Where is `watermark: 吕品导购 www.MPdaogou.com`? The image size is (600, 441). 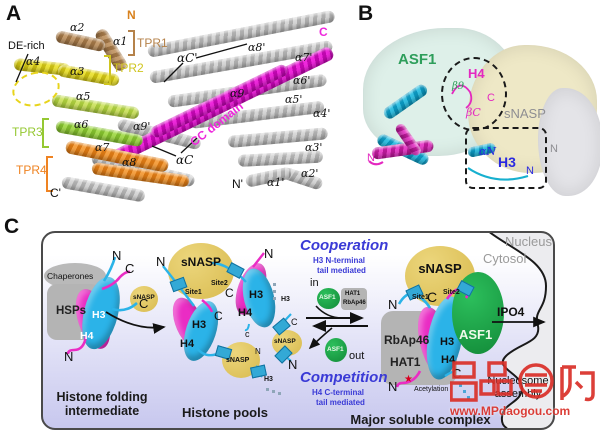 watermark: 吕品导购 www.MPdaogou.com is located at coordinates (525, 390).